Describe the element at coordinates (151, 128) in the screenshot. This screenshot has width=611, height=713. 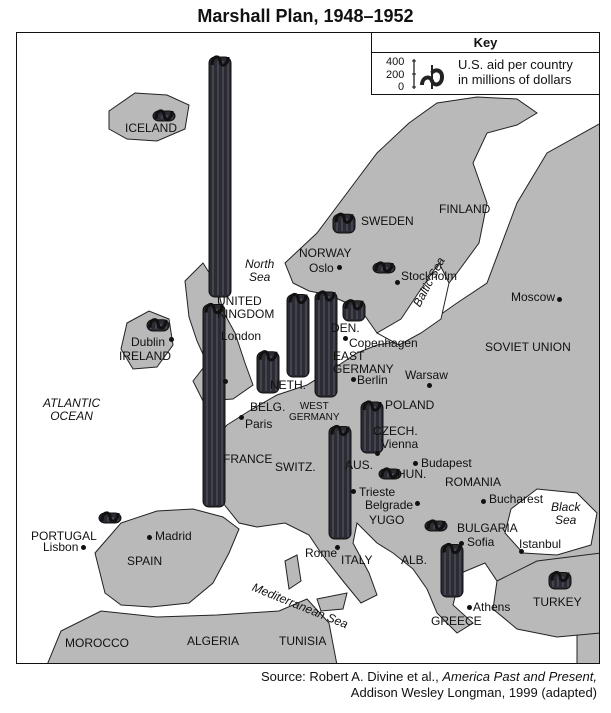
I see `label-iceland: ICELAND` at that location.